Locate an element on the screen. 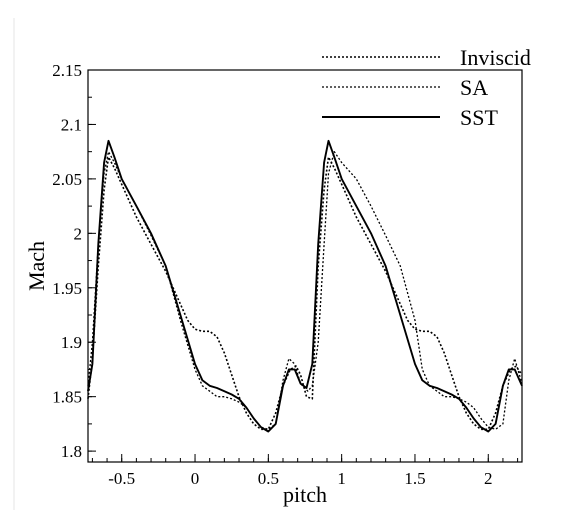  y-tick-label: 2.05 is located at coordinates (67, 179).